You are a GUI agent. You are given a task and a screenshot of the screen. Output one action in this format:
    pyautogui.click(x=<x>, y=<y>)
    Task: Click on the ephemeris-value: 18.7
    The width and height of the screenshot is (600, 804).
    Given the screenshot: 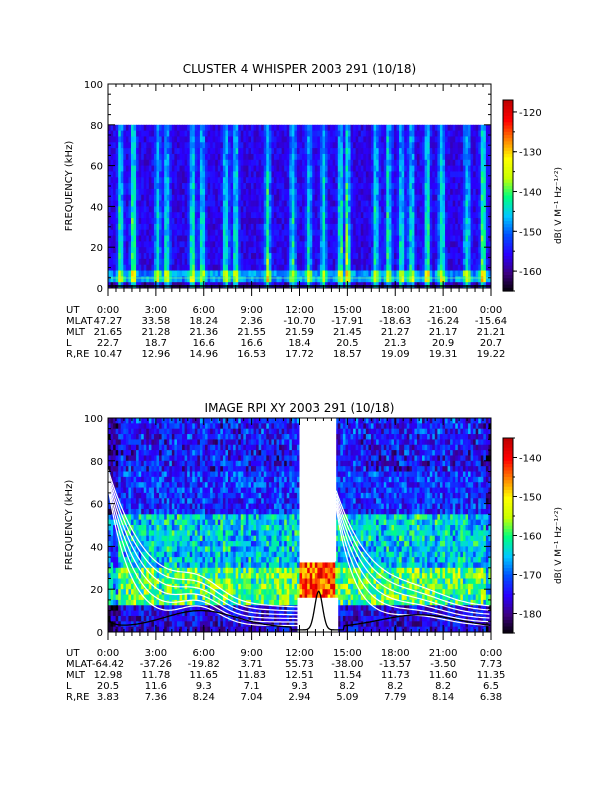 What is the action you would take?
    pyautogui.click(x=156, y=343)
    